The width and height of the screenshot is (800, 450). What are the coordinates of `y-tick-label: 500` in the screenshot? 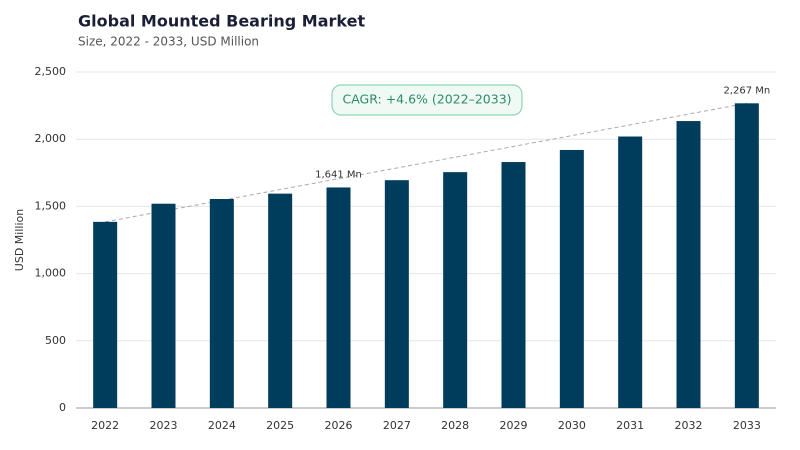 It's located at (55, 340).